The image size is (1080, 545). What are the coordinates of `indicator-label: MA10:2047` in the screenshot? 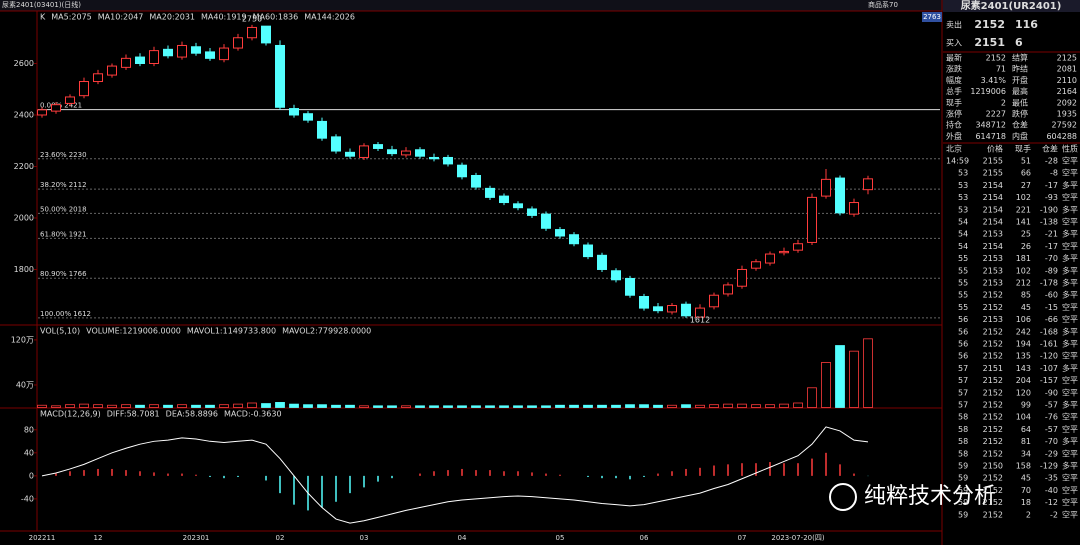 It's located at (121, 17).